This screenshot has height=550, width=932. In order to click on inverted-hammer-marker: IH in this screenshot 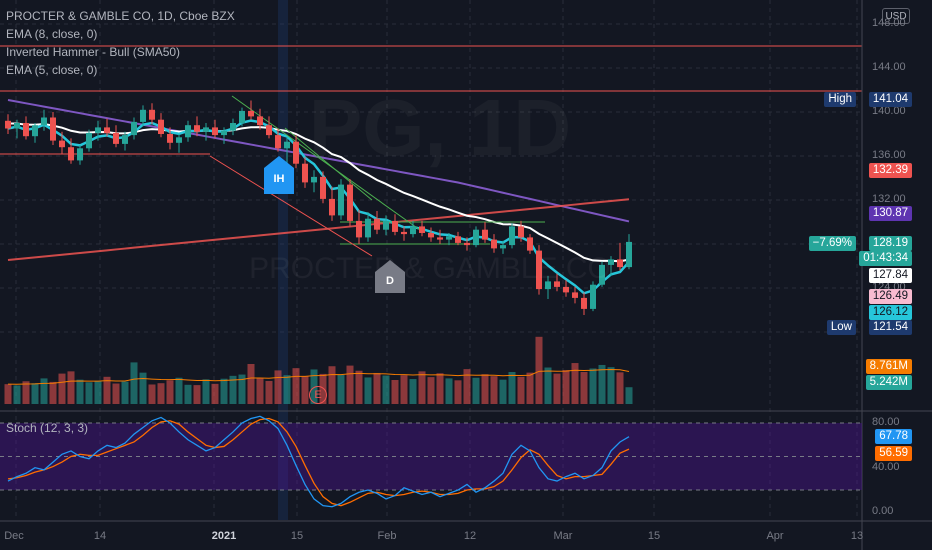, I will do `click(279, 177)`.